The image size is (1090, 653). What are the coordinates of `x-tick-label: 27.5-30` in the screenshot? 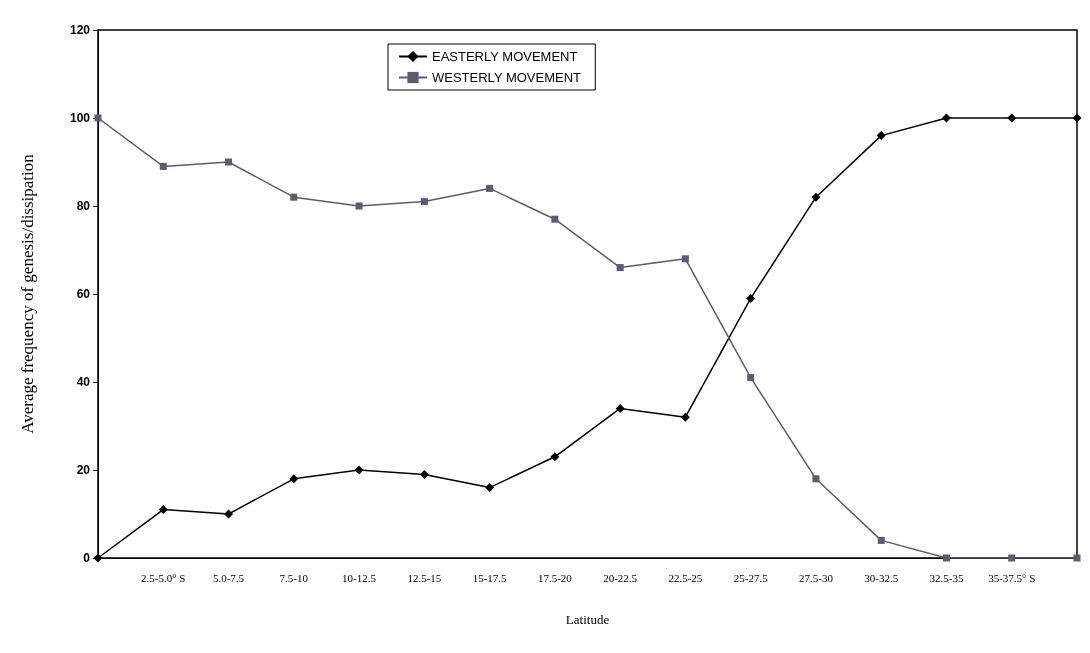 It's located at (816, 577).